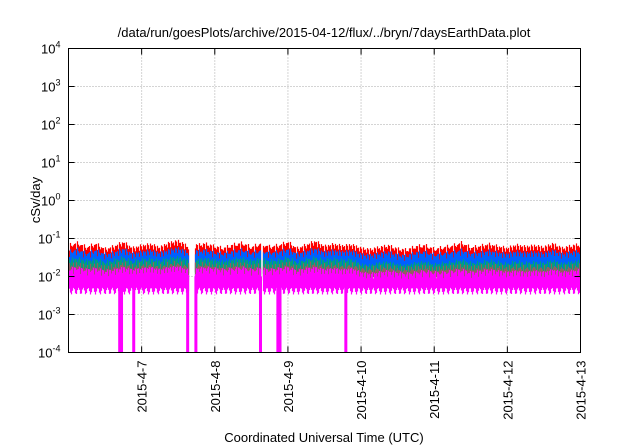  I want to click on x-tick-label: 2015-4-9, so click(288, 387).